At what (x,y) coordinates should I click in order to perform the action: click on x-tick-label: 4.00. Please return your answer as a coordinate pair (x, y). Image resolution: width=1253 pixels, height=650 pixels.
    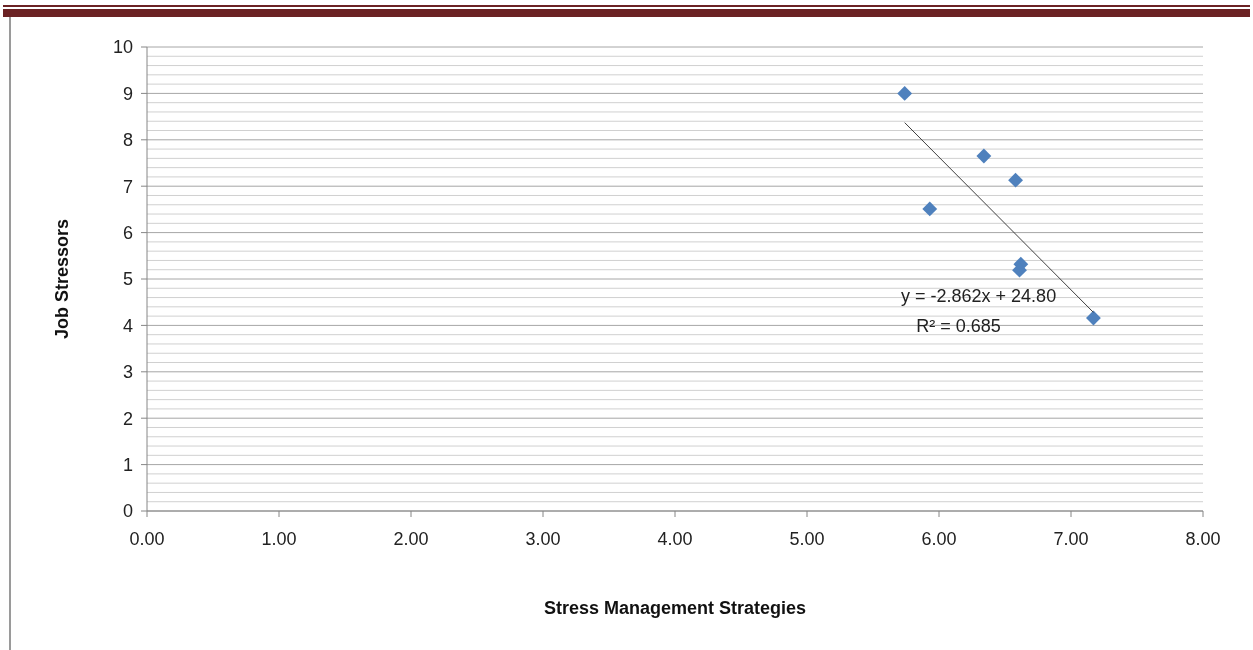
    Looking at the image, I should click on (675, 539).